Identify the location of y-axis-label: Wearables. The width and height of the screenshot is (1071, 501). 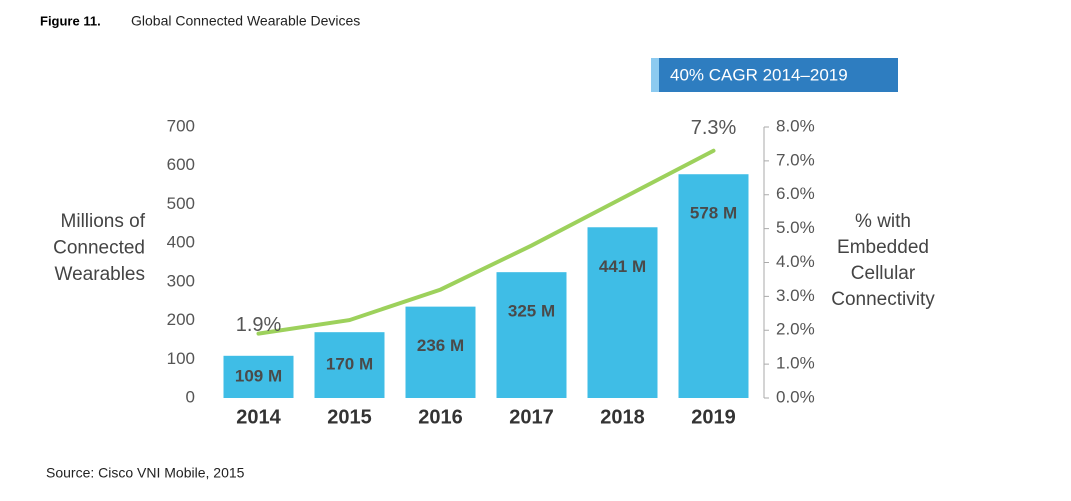
(100, 274).